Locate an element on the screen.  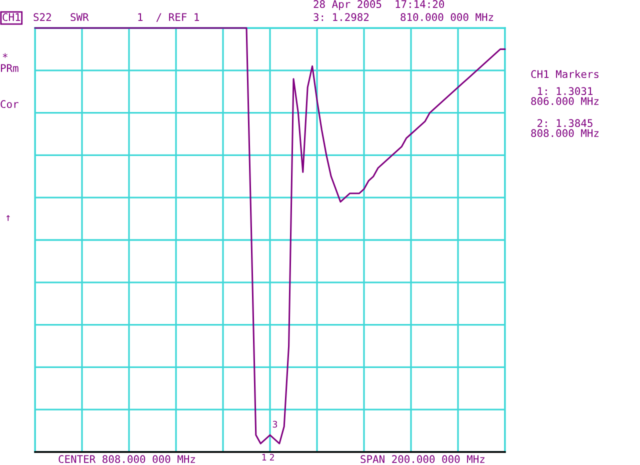
text: 810.000 000 MHz is located at coordinates (447, 17).